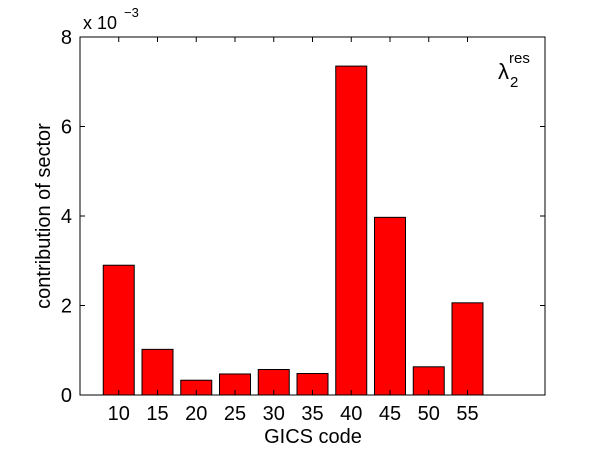 Image resolution: width=602 pixels, height=453 pixels. I want to click on y-tick-label: 2, so click(66, 307).